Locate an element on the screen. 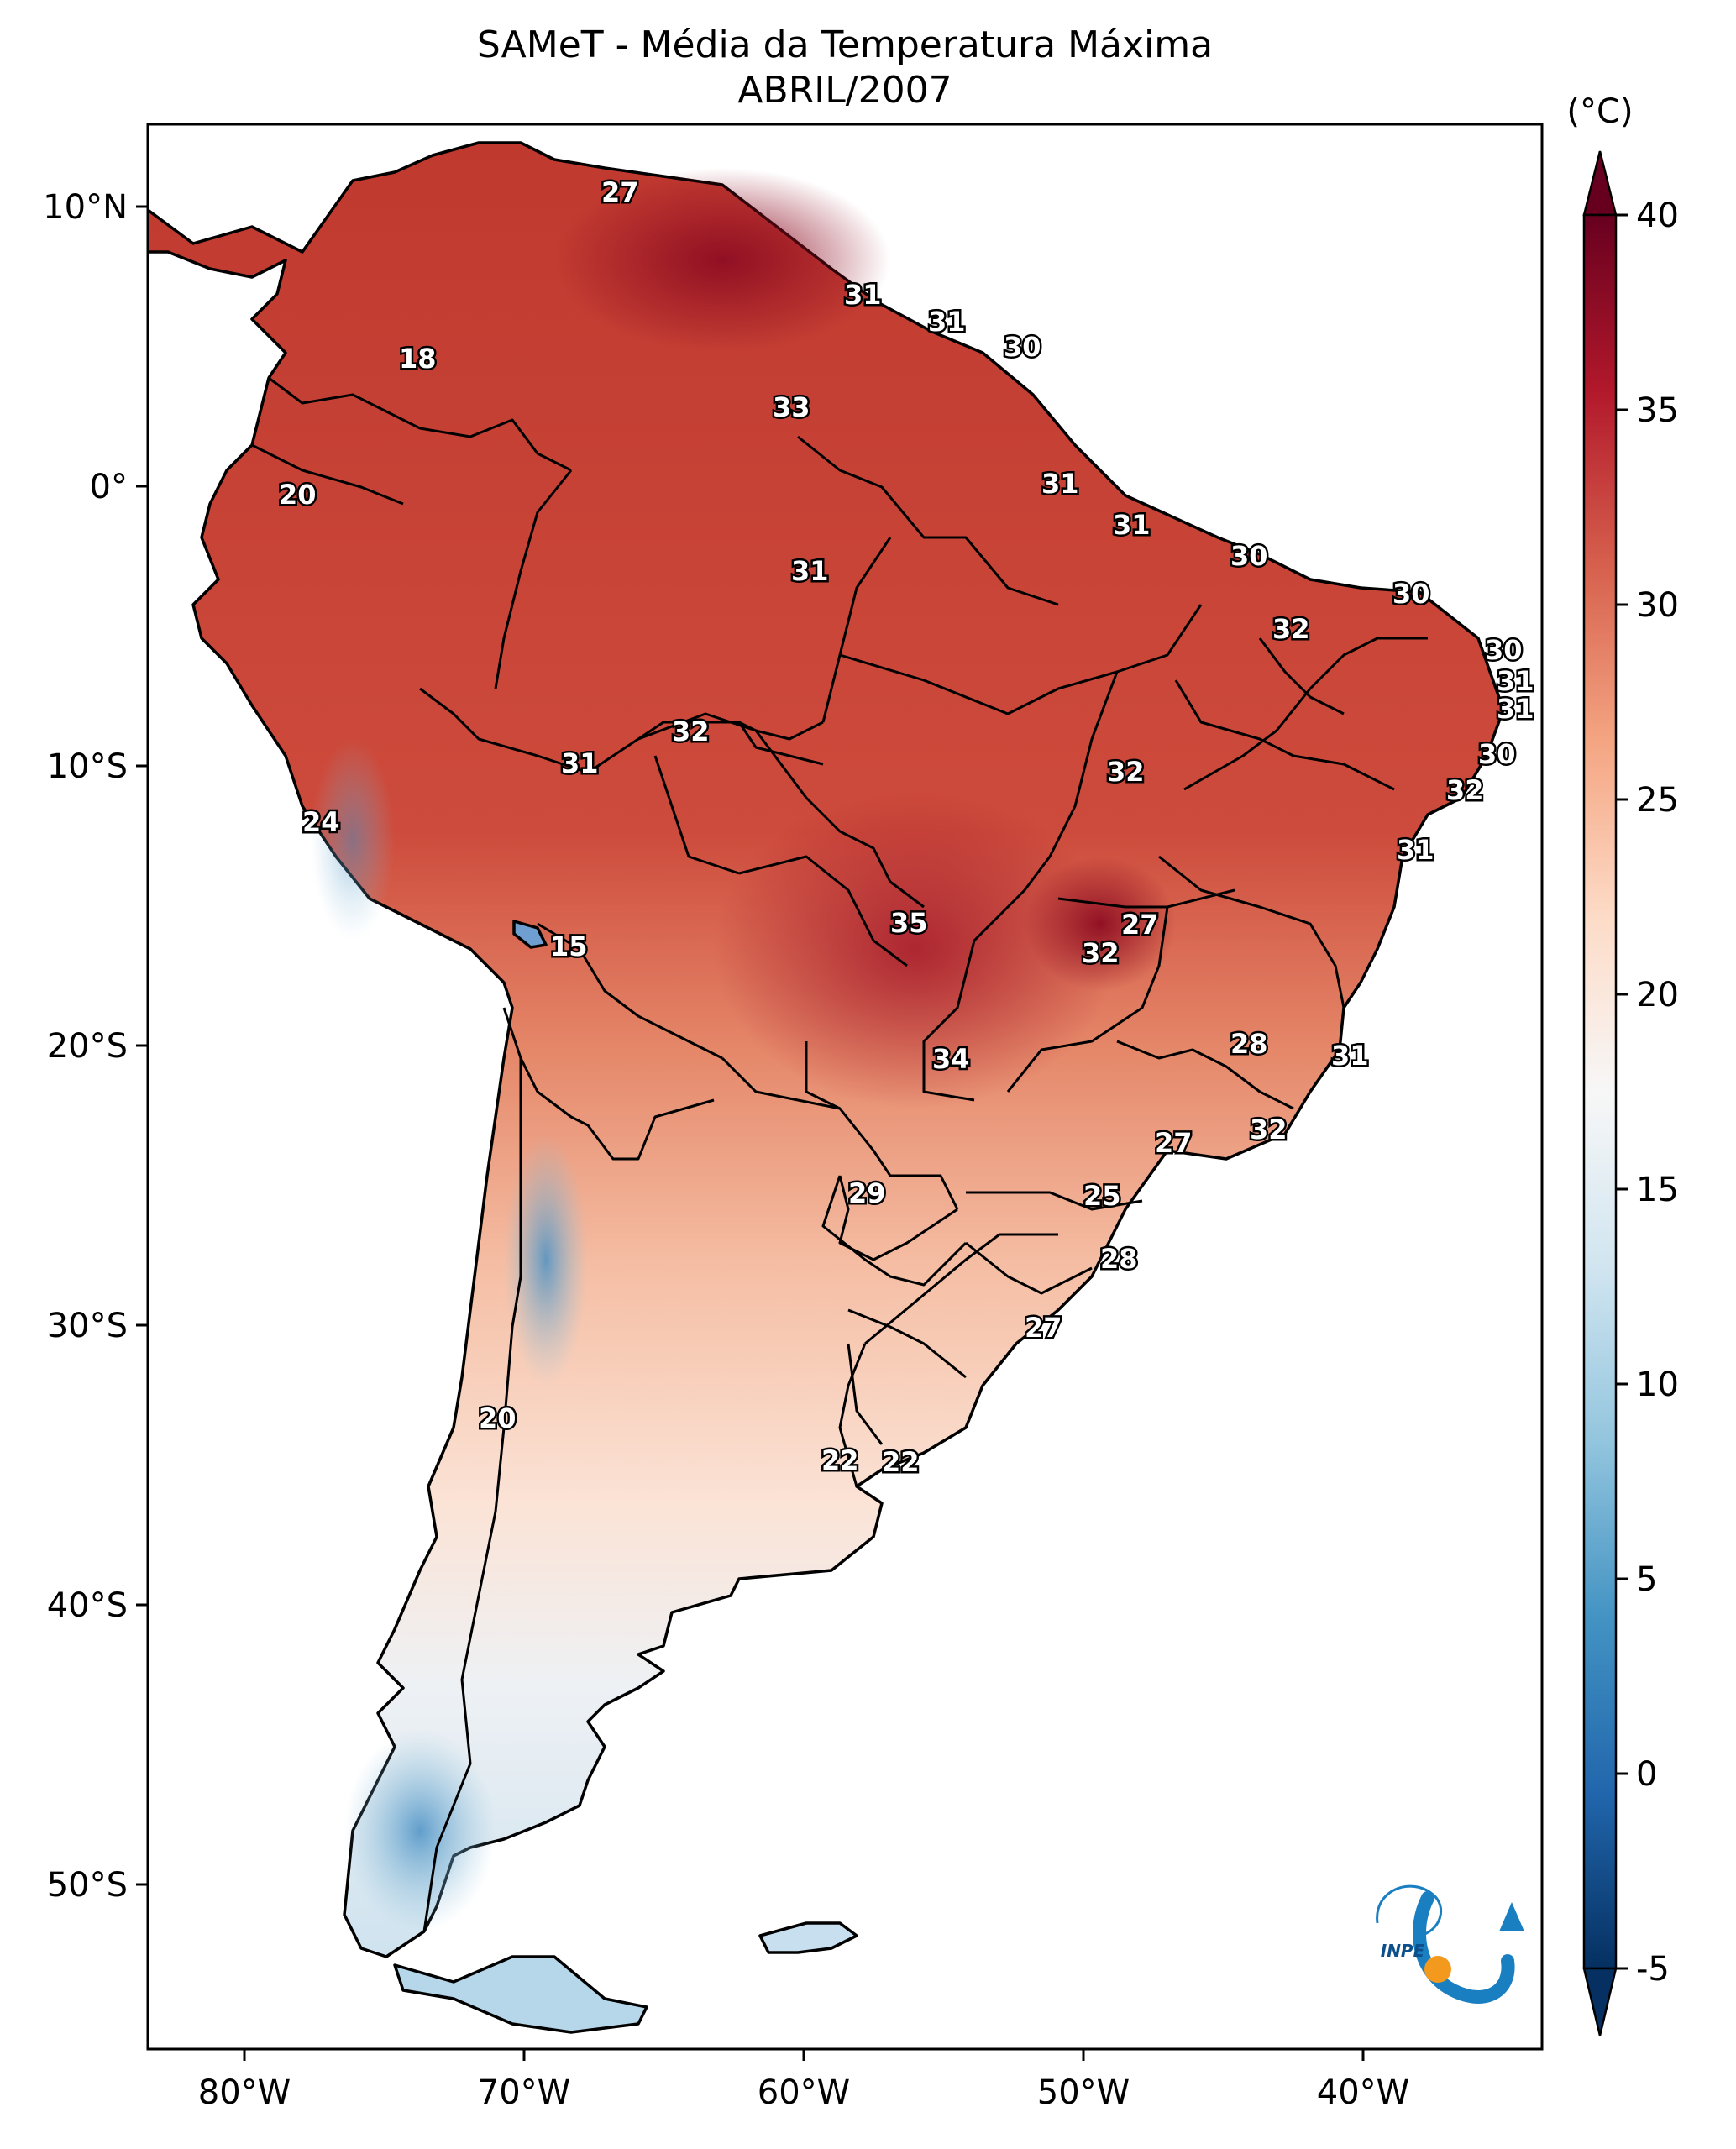  x-axis: 80°W 70°W 60°W 50°W 40°W is located at coordinates (803, 2080).